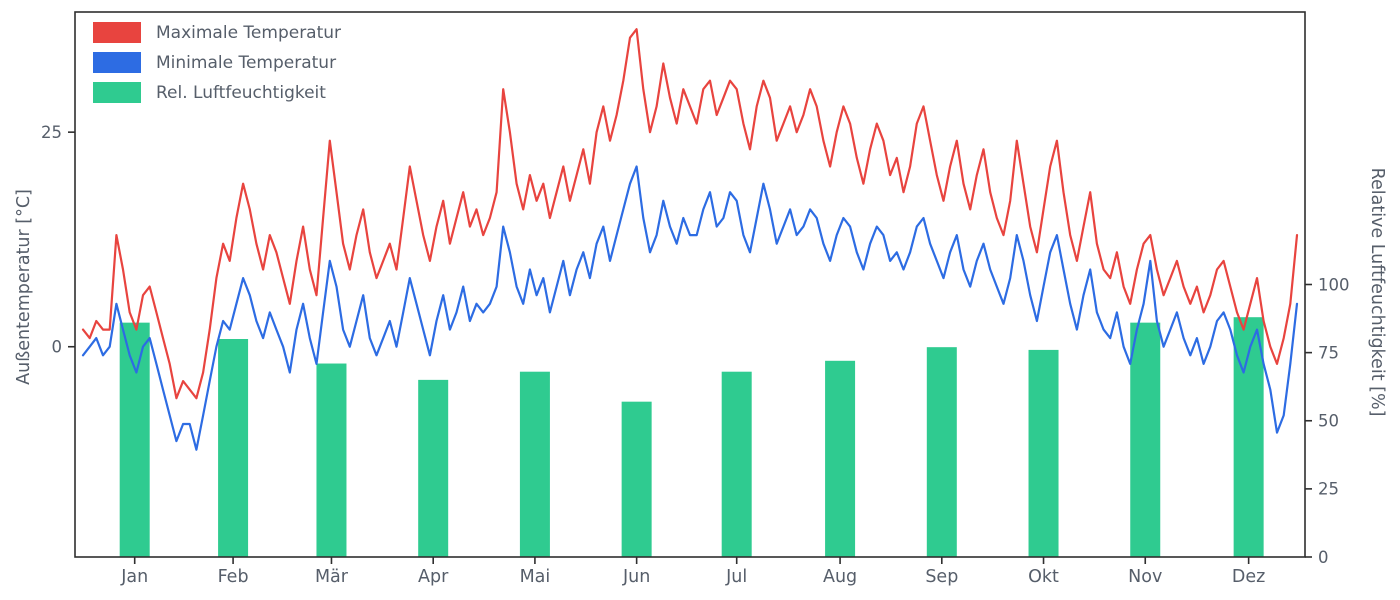 This screenshot has width=1400, height=600. What do you see at coordinates (241, 92) in the screenshot?
I see `legend-label-humidity: Rel. Luftfeuchtigkeit` at bounding box center [241, 92].